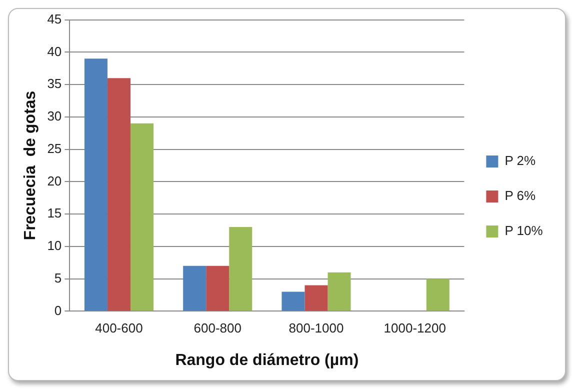 The width and height of the screenshot is (576, 391). I want to click on y-tick-label: 5, so click(58, 278).